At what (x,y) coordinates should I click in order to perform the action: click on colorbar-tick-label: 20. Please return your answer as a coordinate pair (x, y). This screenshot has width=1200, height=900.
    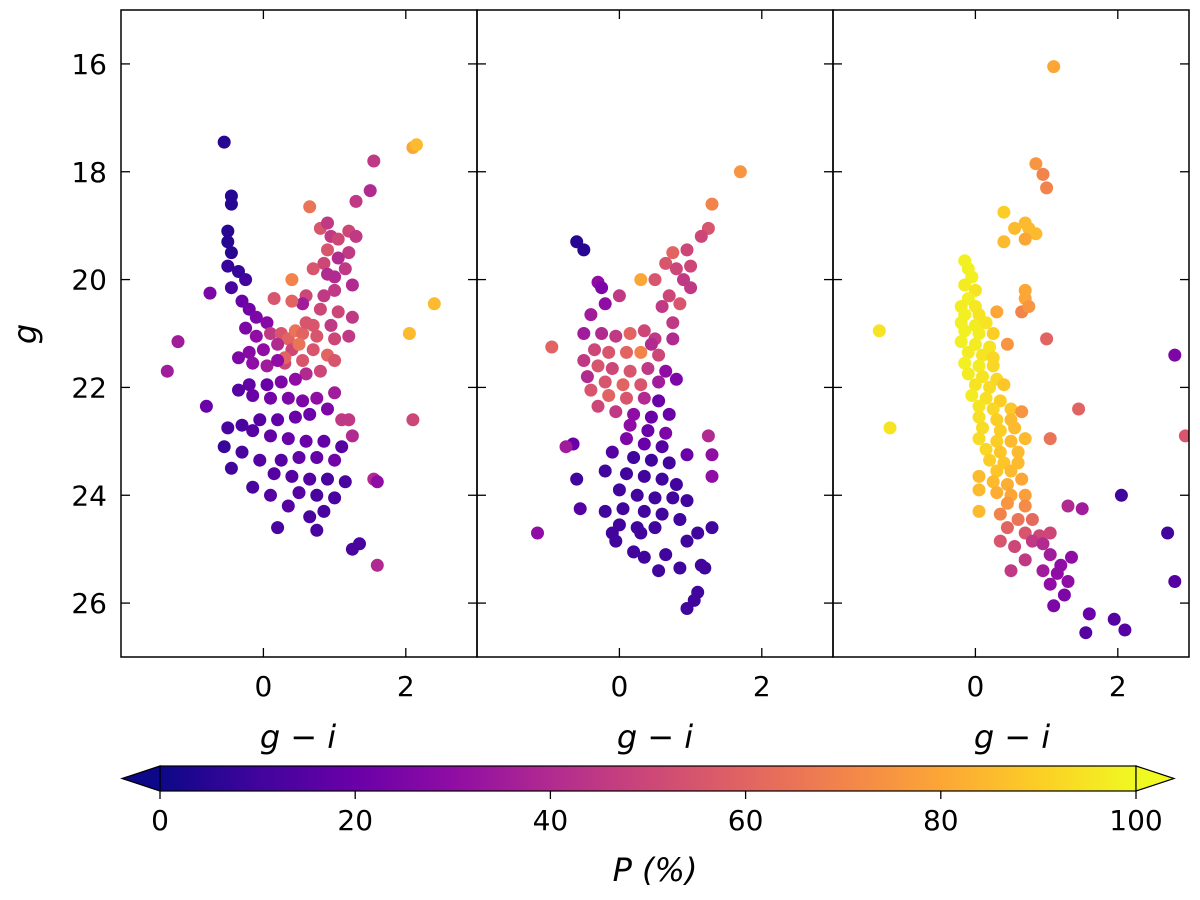
    Looking at the image, I should click on (355, 820).